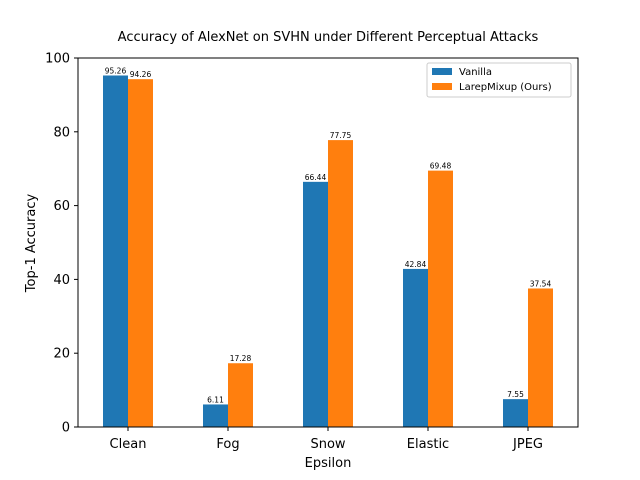 Image resolution: width=640 pixels, height=480 pixels. I want to click on data-label: 69.48, so click(441, 166).